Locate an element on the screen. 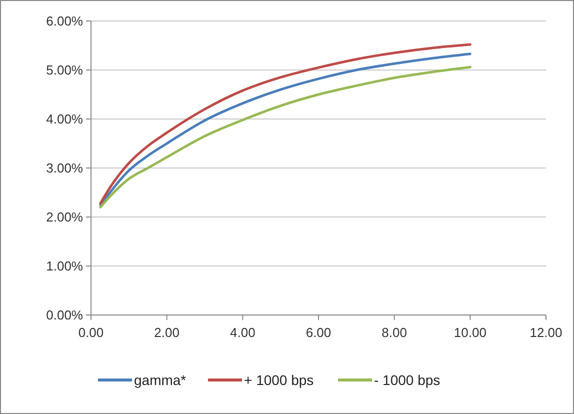 The image size is (574, 414). x-tick-label: 0.00 is located at coordinates (91, 332).